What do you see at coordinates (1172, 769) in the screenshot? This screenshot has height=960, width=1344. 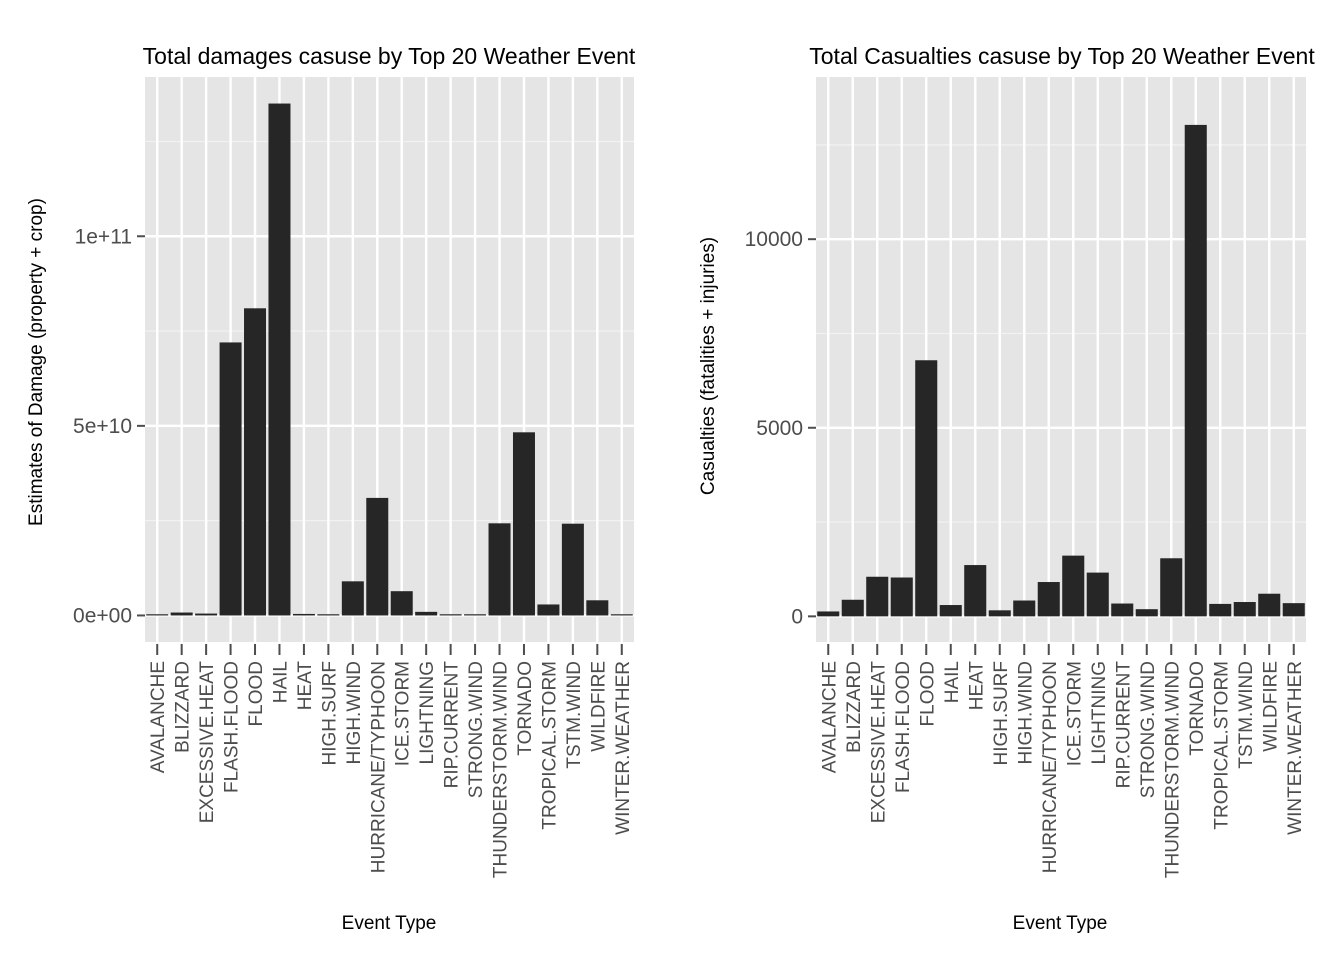 I see `casualties-x-tick-label: THUNDERSTORM.WIND` at bounding box center [1172, 769].